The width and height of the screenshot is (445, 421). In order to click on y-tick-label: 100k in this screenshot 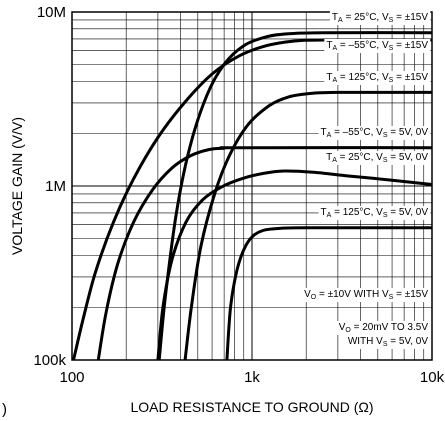, I will do `click(49, 360)`.